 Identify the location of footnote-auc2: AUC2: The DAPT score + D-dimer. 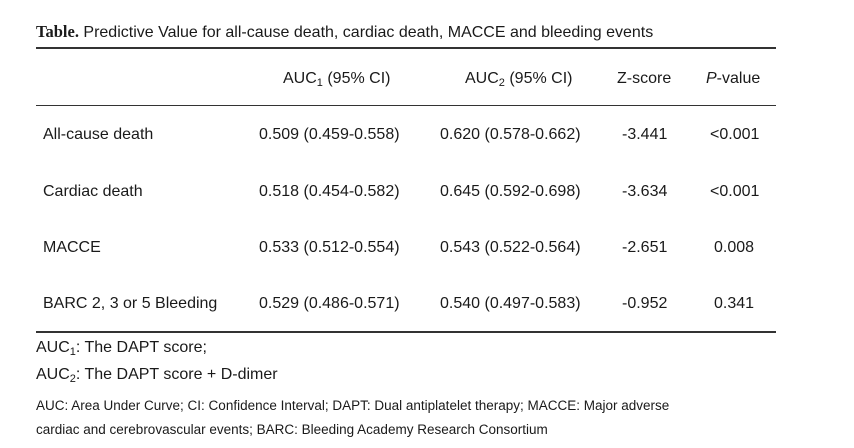
(157, 375).